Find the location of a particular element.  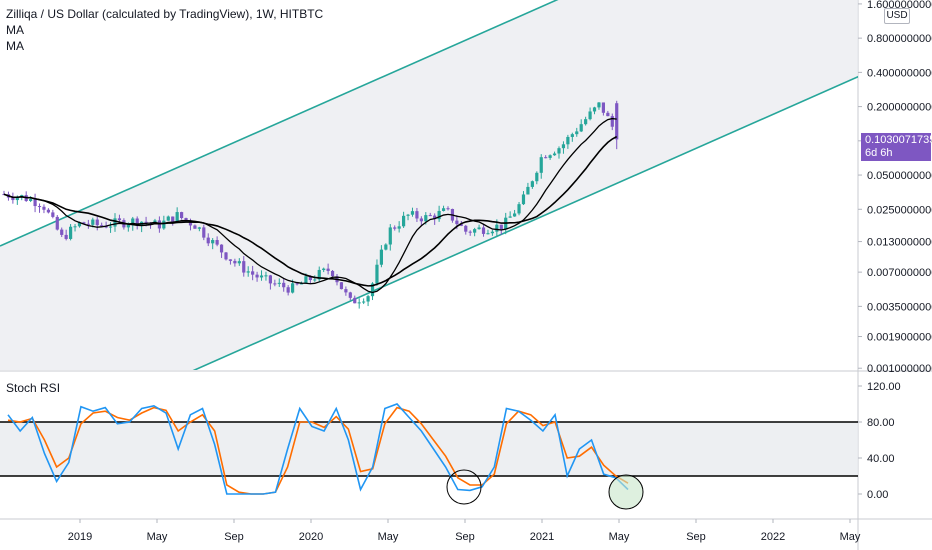

price-tick-label: 0.8000000000 is located at coordinates (899, 39).